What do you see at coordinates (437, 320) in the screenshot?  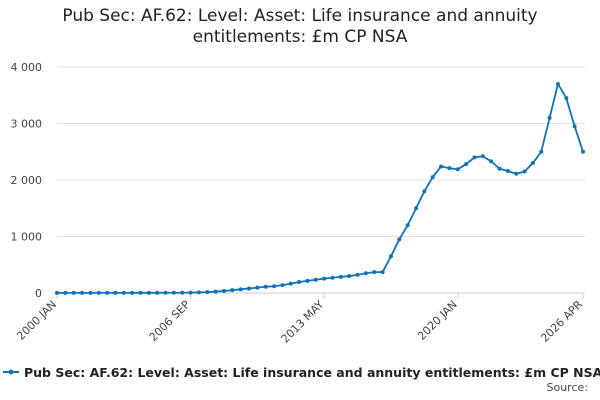 I see `x-tick-label: 2020 JAN` at bounding box center [437, 320].